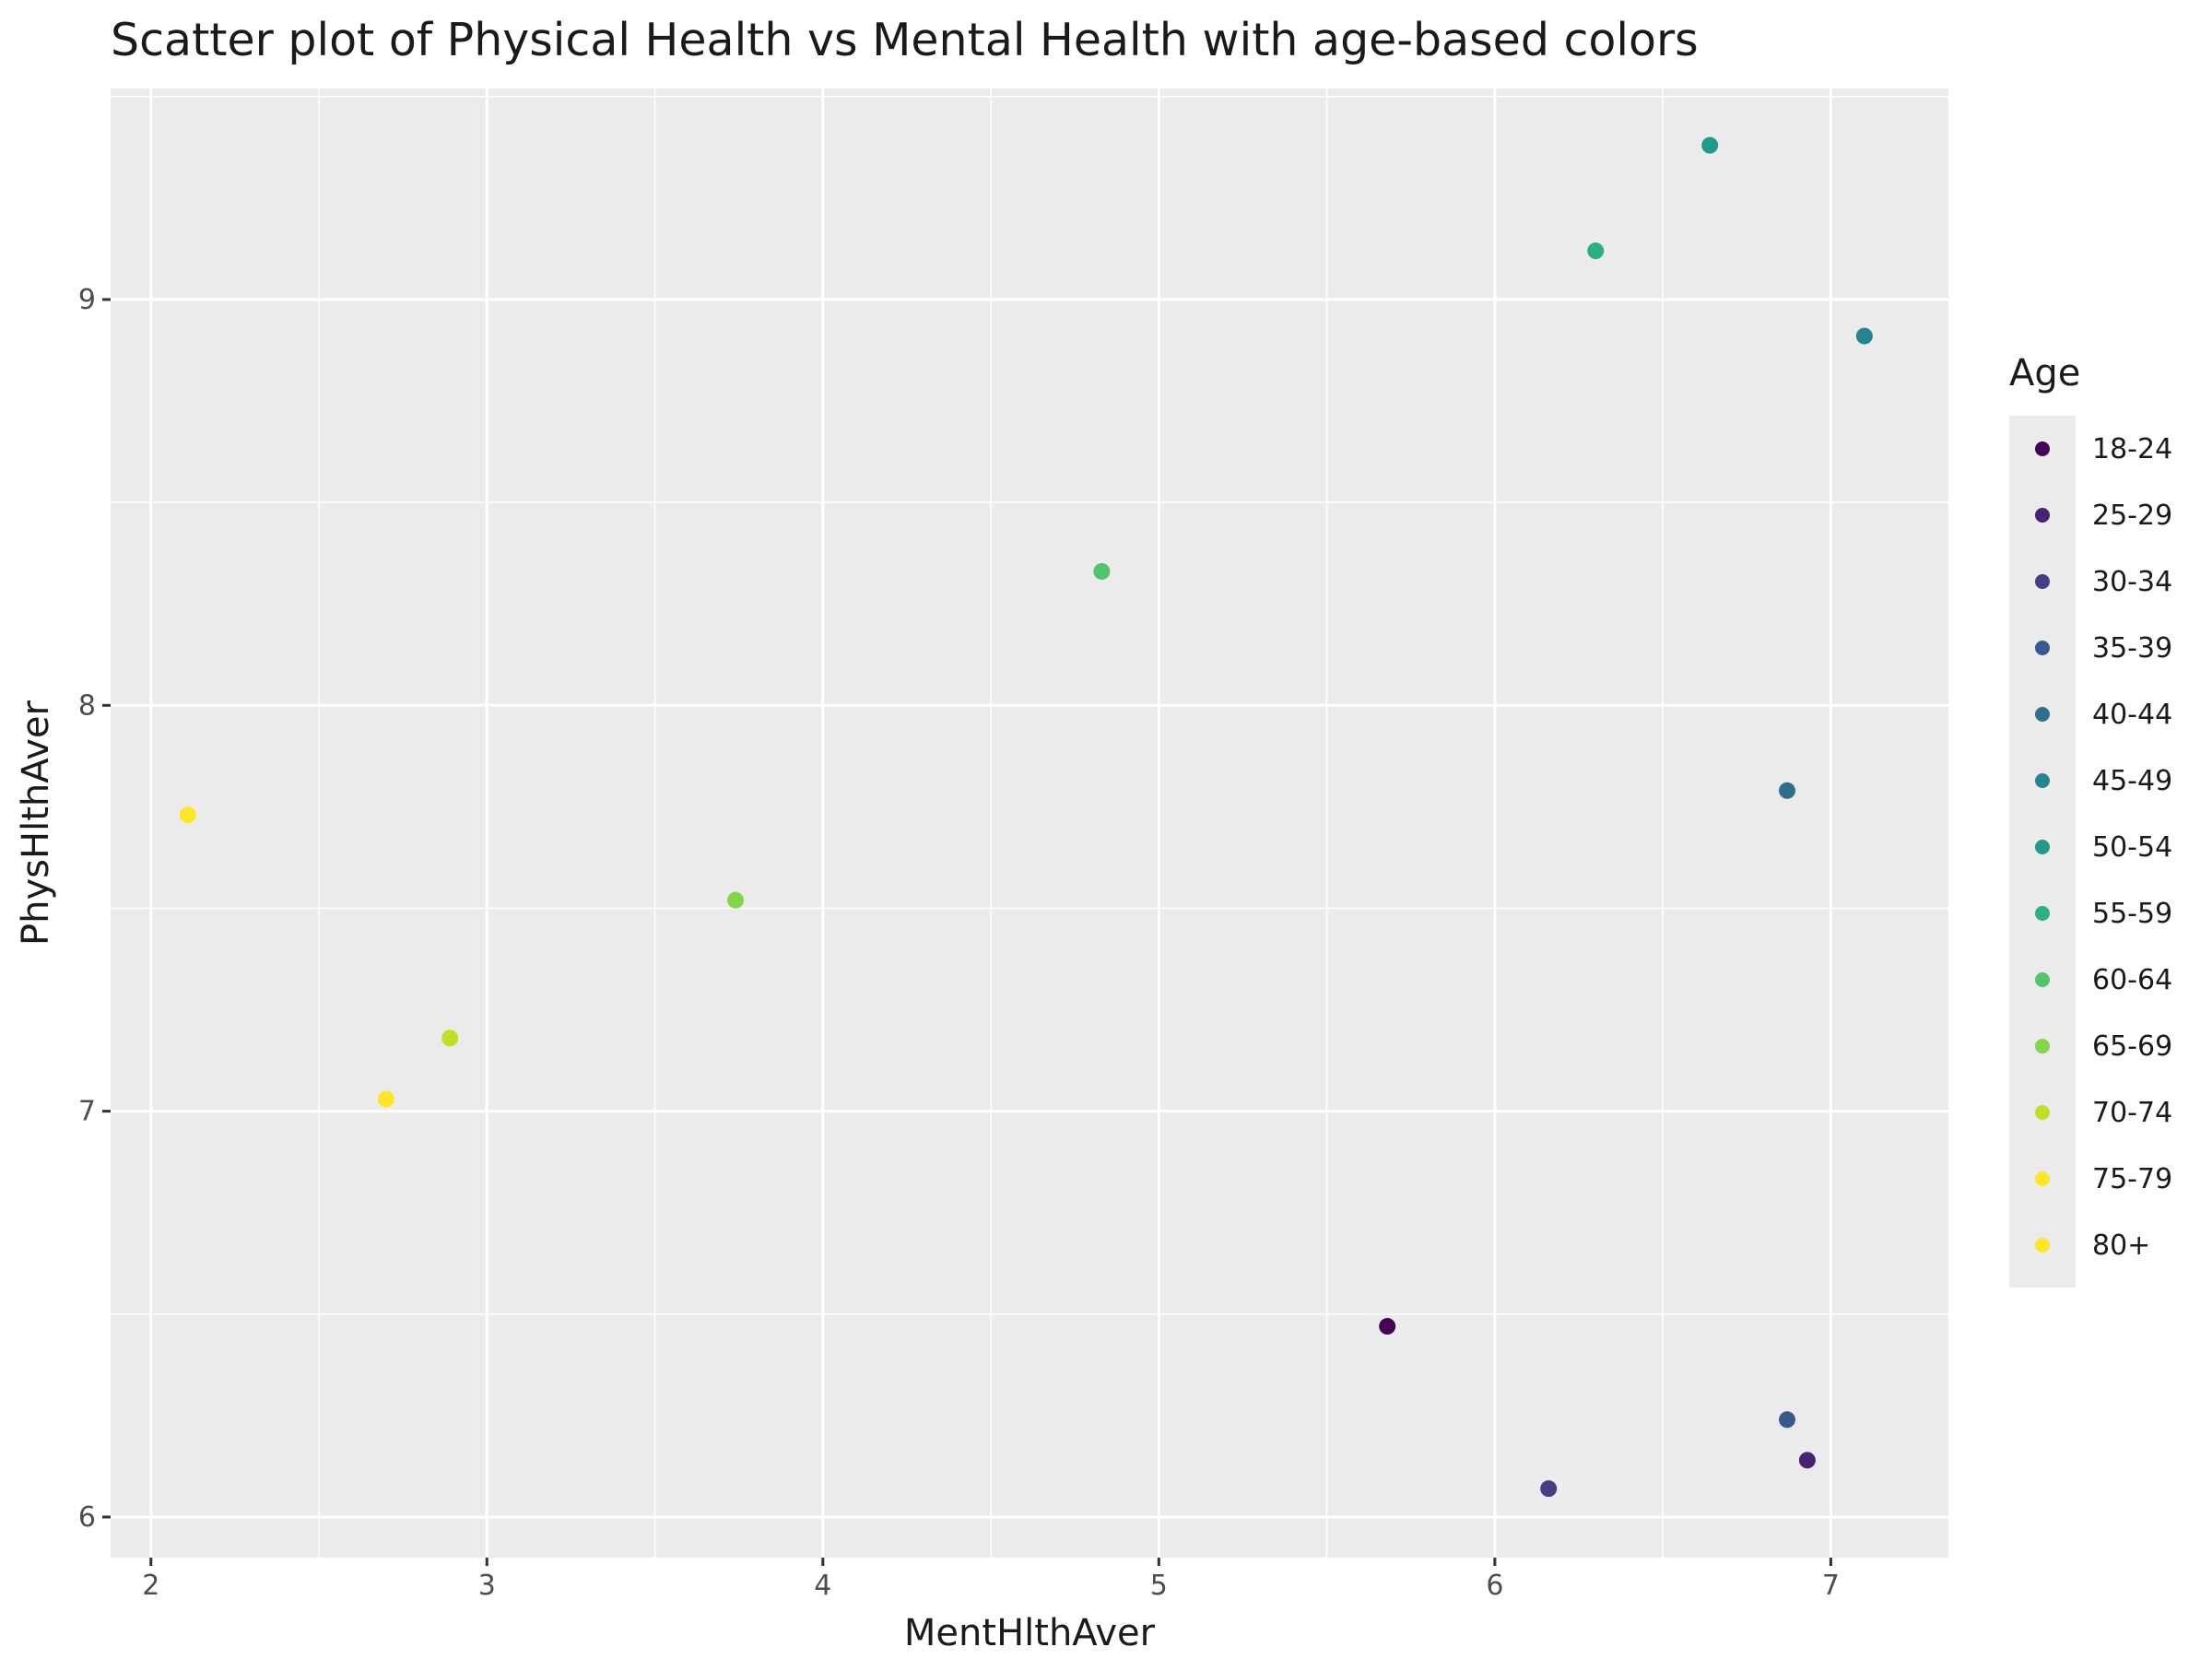  What do you see at coordinates (2044, 373) in the screenshot?
I see `legend-title: Age` at bounding box center [2044, 373].